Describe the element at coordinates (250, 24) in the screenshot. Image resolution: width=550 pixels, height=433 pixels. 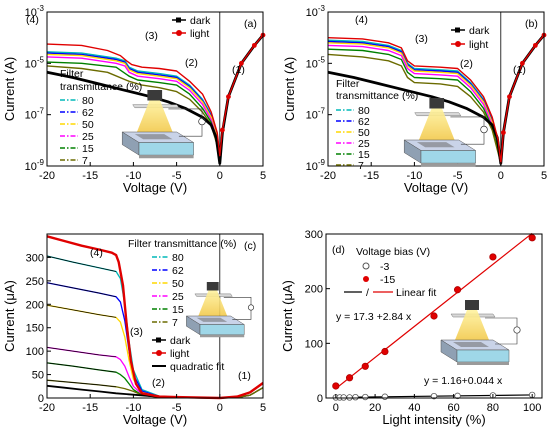
I see `panel-a-label: (a)` at that location.